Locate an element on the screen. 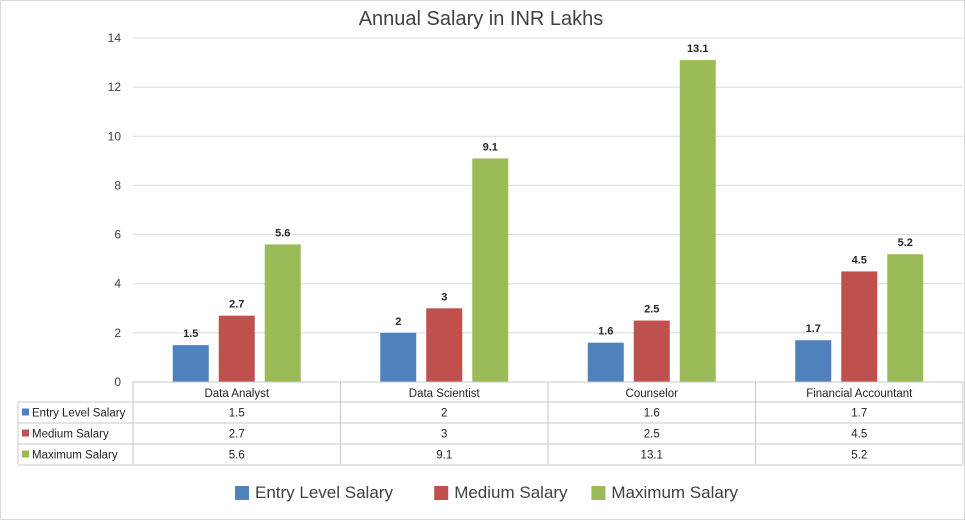 The height and width of the screenshot is (520, 965). table-cell: 2.5 is located at coordinates (652, 435).